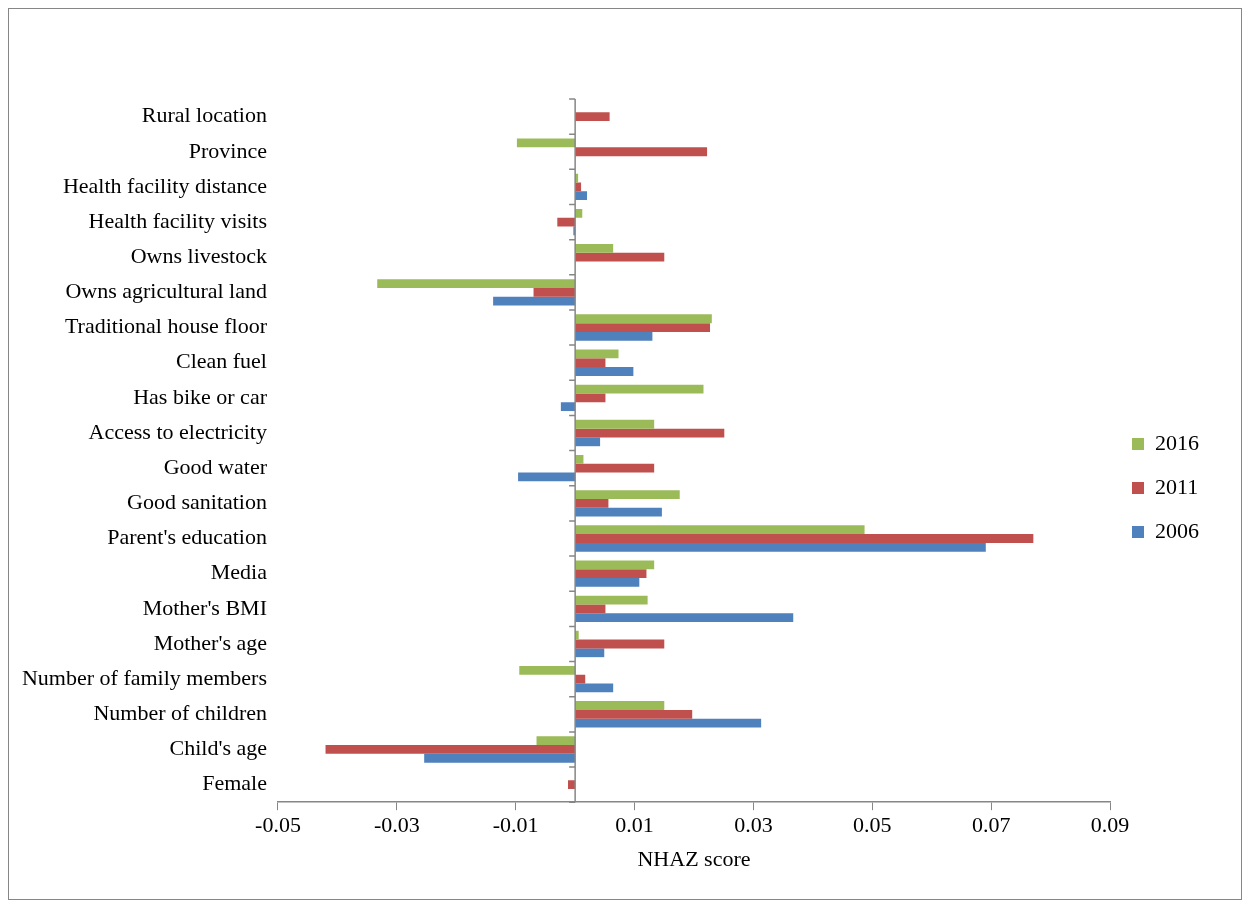  What do you see at coordinates (166, 291) in the screenshot?
I see `y-tick-label: Owns agricultural land` at bounding box center [166, 291].